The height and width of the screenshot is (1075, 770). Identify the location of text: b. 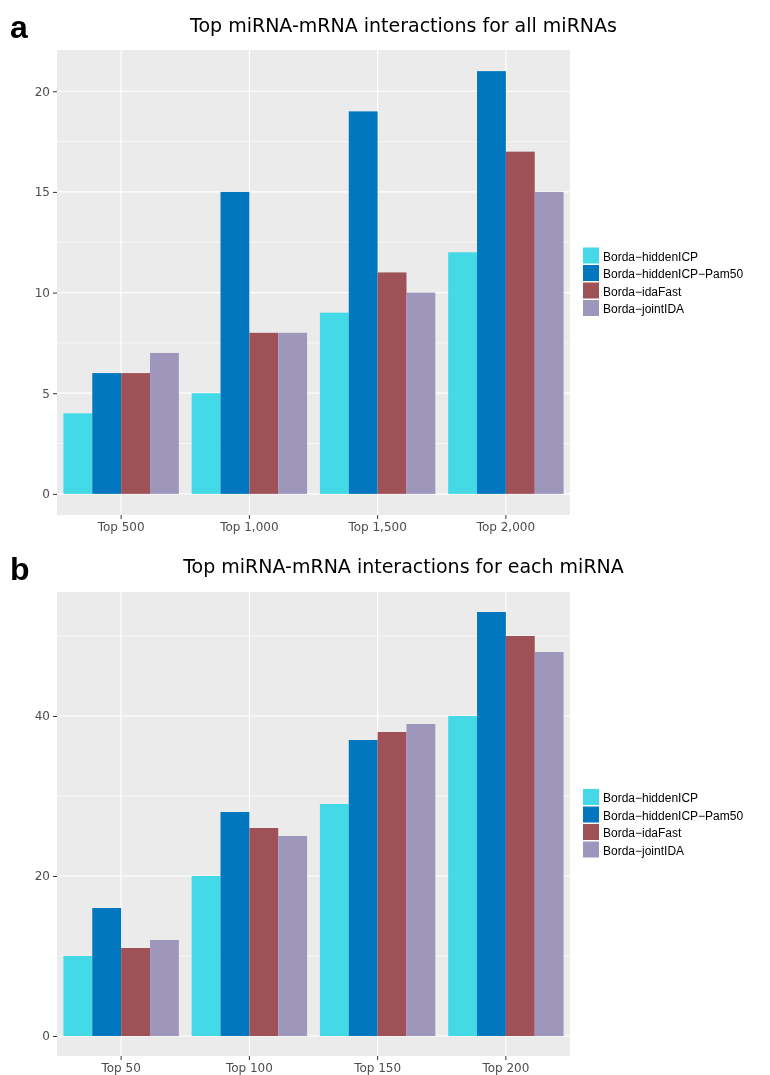
(20, 569).